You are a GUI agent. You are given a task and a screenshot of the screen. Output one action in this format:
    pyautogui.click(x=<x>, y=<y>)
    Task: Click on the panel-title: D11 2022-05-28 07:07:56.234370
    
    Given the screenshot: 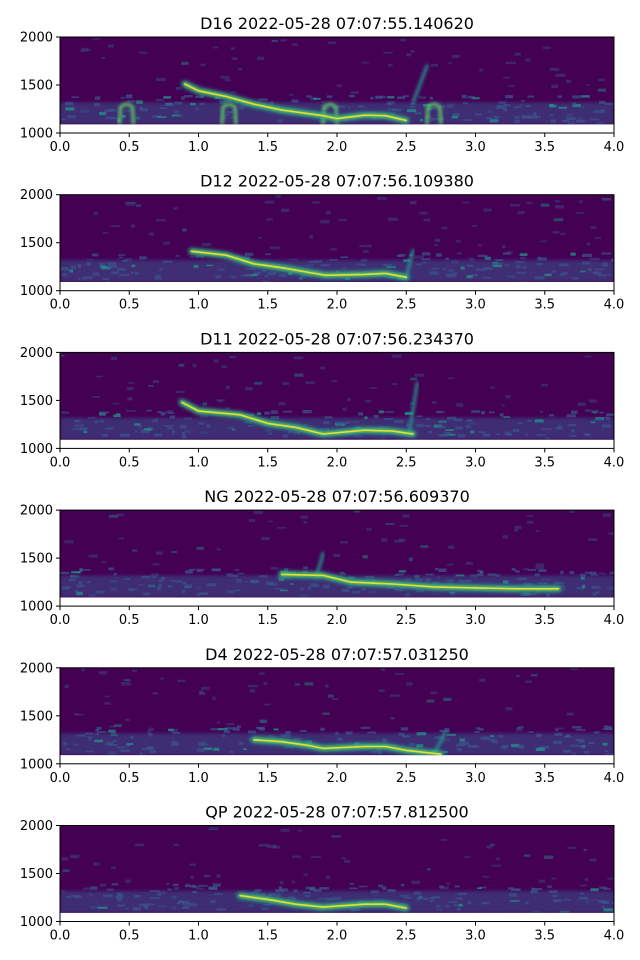 What is the action you would take?
    pyautogui.click(x=337, y=338)
    